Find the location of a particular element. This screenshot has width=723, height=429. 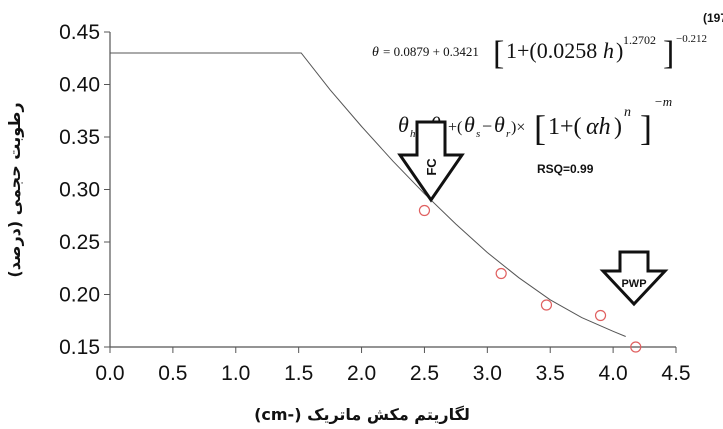

y-tick-label: 0.25 is located at coordinates (79, 242).